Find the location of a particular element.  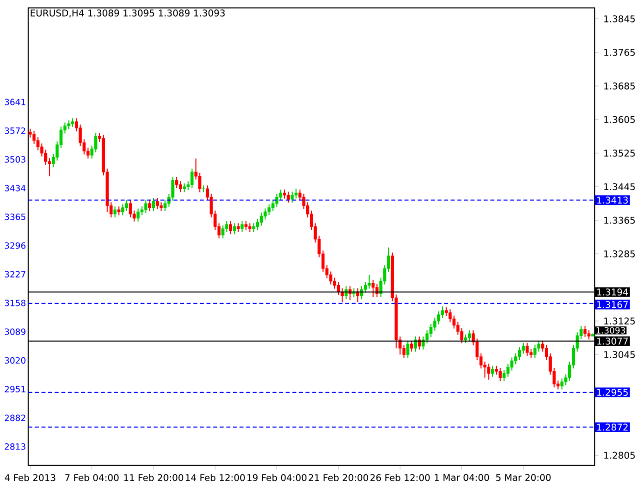

text: 2951 is located at coordinates (15, 389).